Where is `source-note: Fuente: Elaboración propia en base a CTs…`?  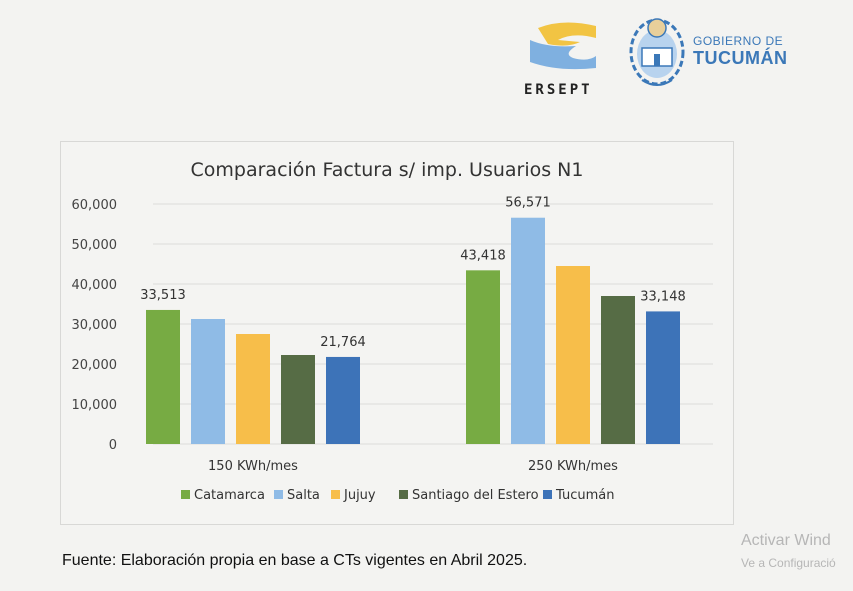 source-note: Fuente: Elaboración propia en base a CTs… is located at coordinates (295, 560).